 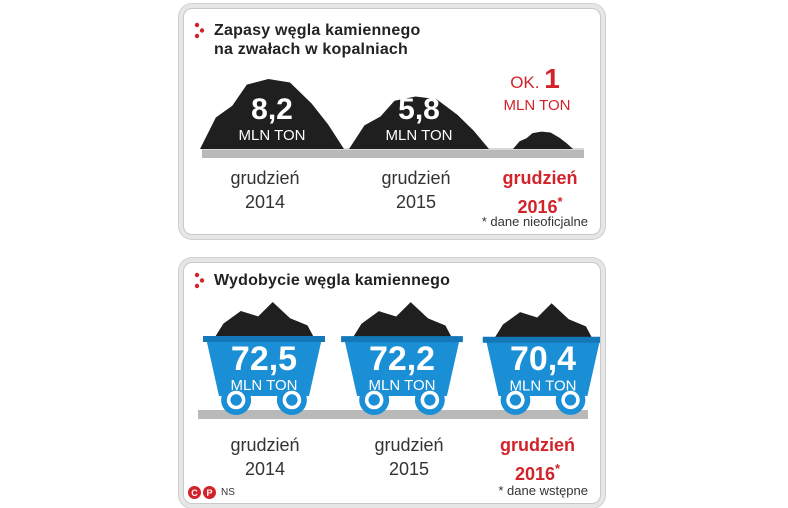 I want to click on copyright-p-icon: P, so click(x=209, y=492).